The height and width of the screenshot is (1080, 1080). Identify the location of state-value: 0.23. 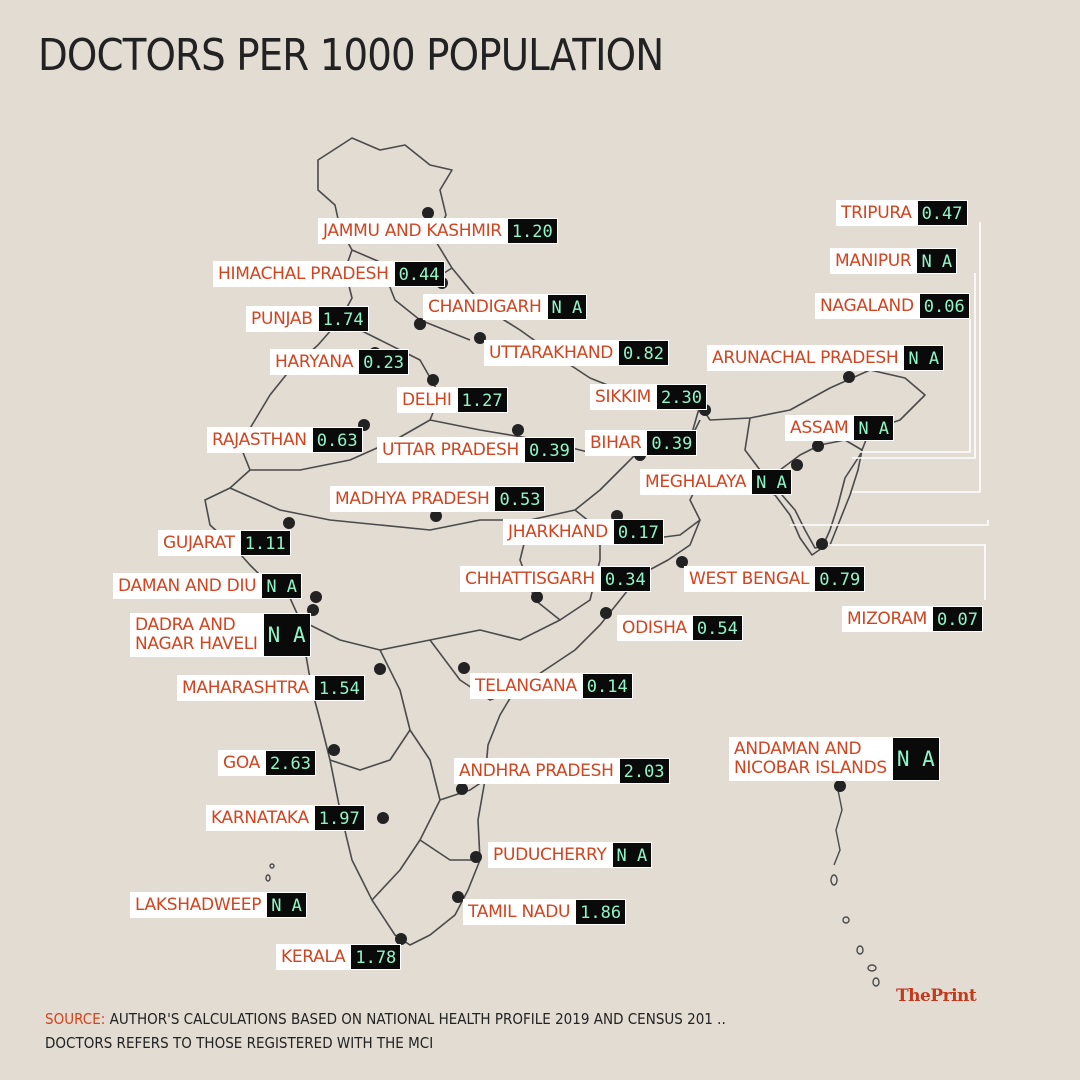
(384, 362).